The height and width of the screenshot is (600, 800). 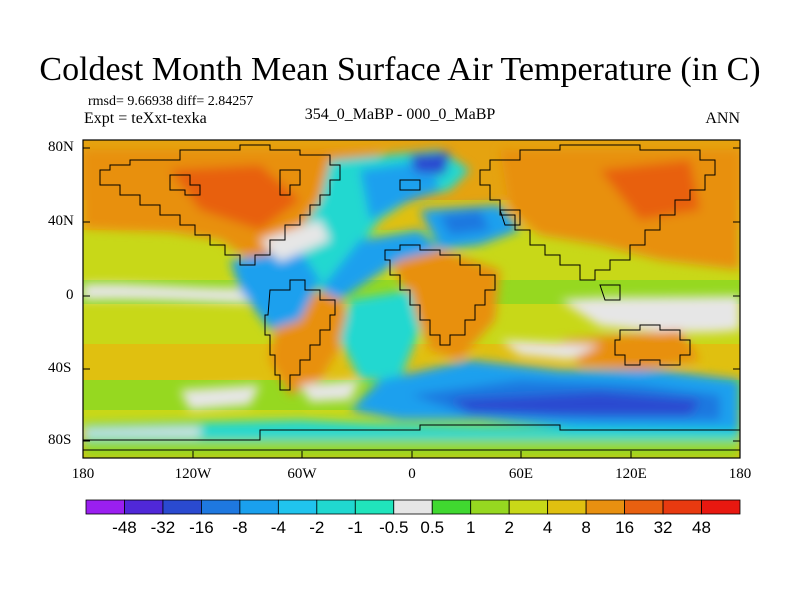 I want to click on colorbar-label: 2, so click(x=509, y=527).